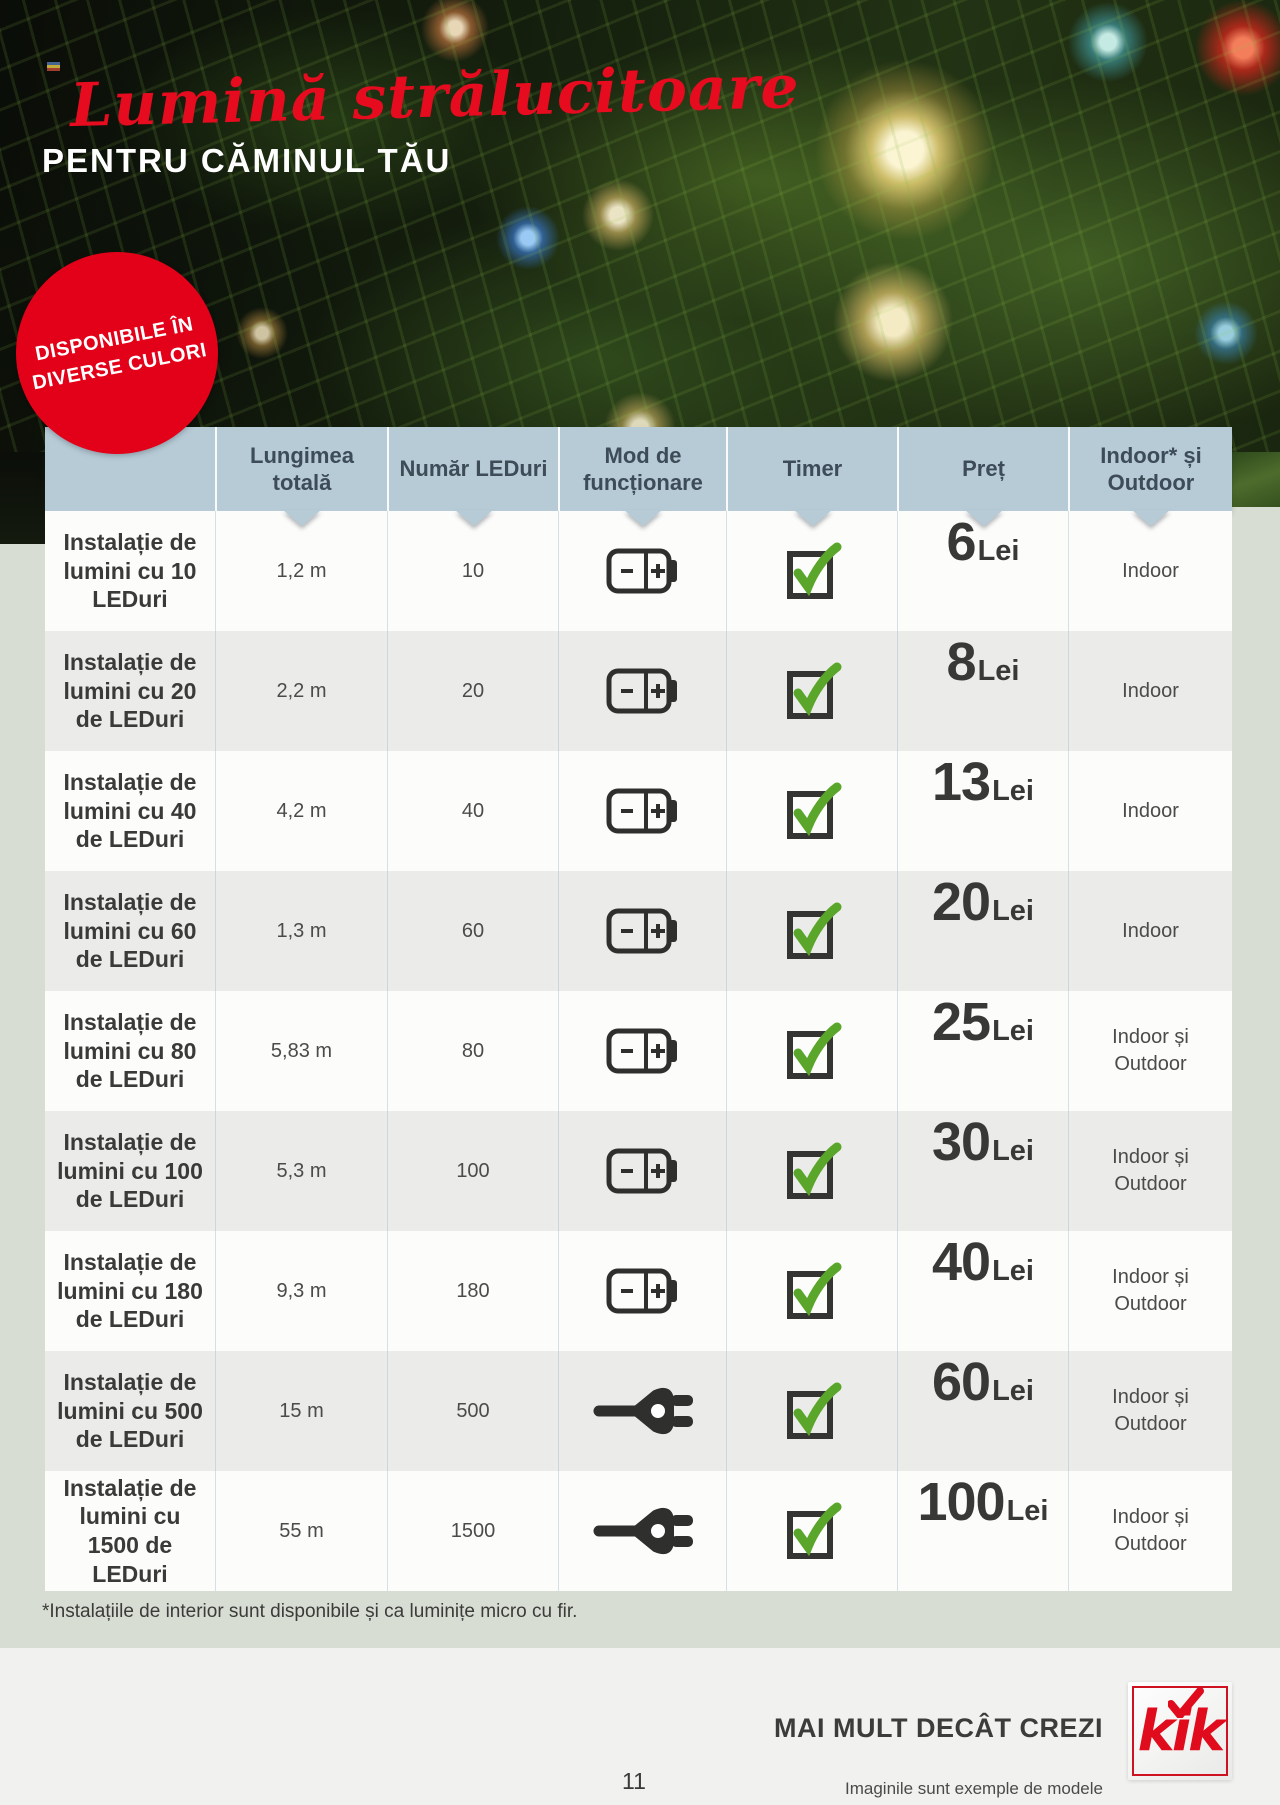 Image resolution: width=1280 pixels, height=1805 pixels. What do you see at coordinates (974, 1788) in the screenshot?
I see `footer-disclaimer: Imaginile sunt exemple de modele` at bounding box center [974, 1788].